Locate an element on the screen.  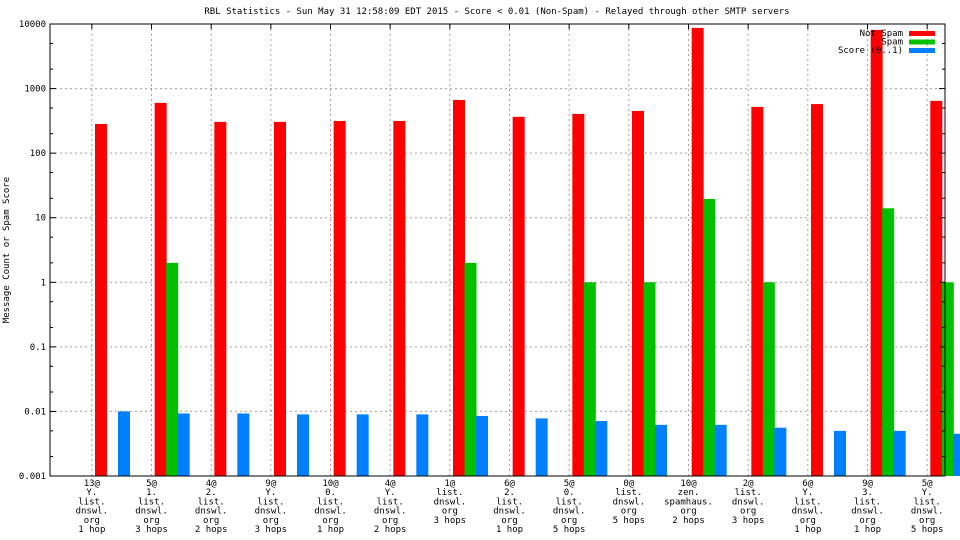
legend-label: Spam is located at coordinates (892, 43).